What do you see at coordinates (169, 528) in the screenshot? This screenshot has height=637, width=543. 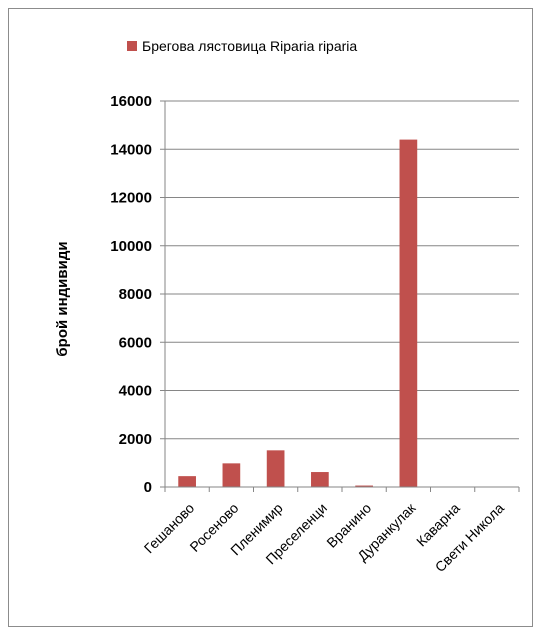 I see `x-tick-label: Гешаново` at bounding box center [169, 528].